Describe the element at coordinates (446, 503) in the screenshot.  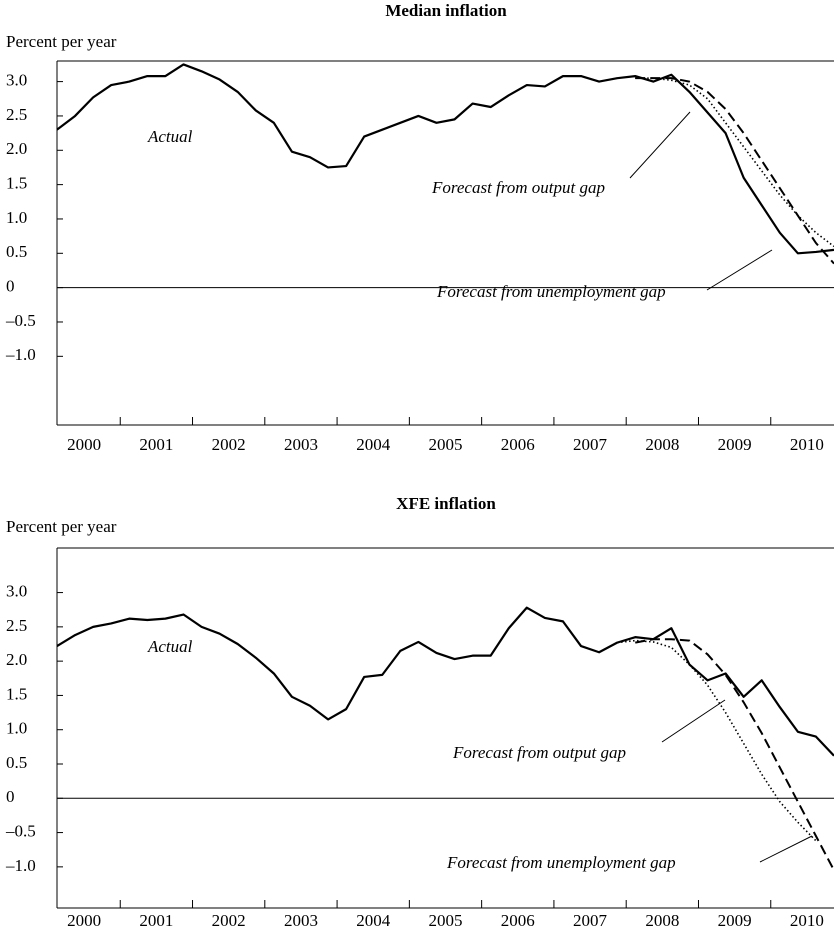
I see `chart-title: XFE inflation` at that location.